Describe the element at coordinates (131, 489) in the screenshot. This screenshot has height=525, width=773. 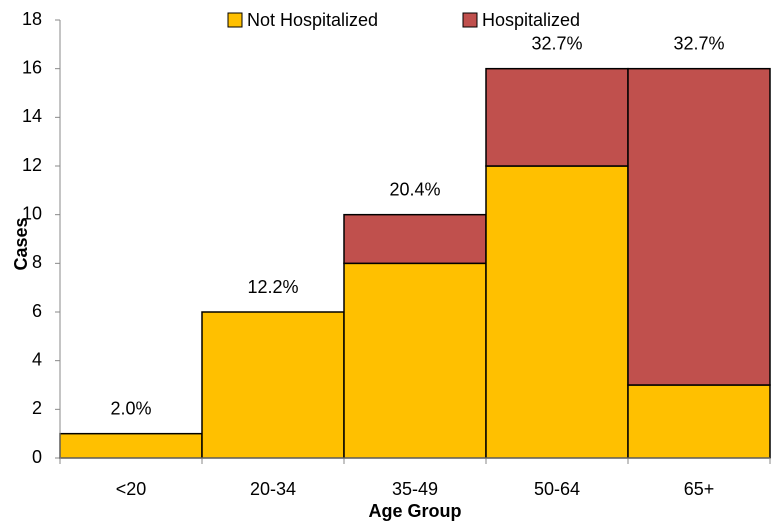
I see `x-tick-label: <20` at that location.